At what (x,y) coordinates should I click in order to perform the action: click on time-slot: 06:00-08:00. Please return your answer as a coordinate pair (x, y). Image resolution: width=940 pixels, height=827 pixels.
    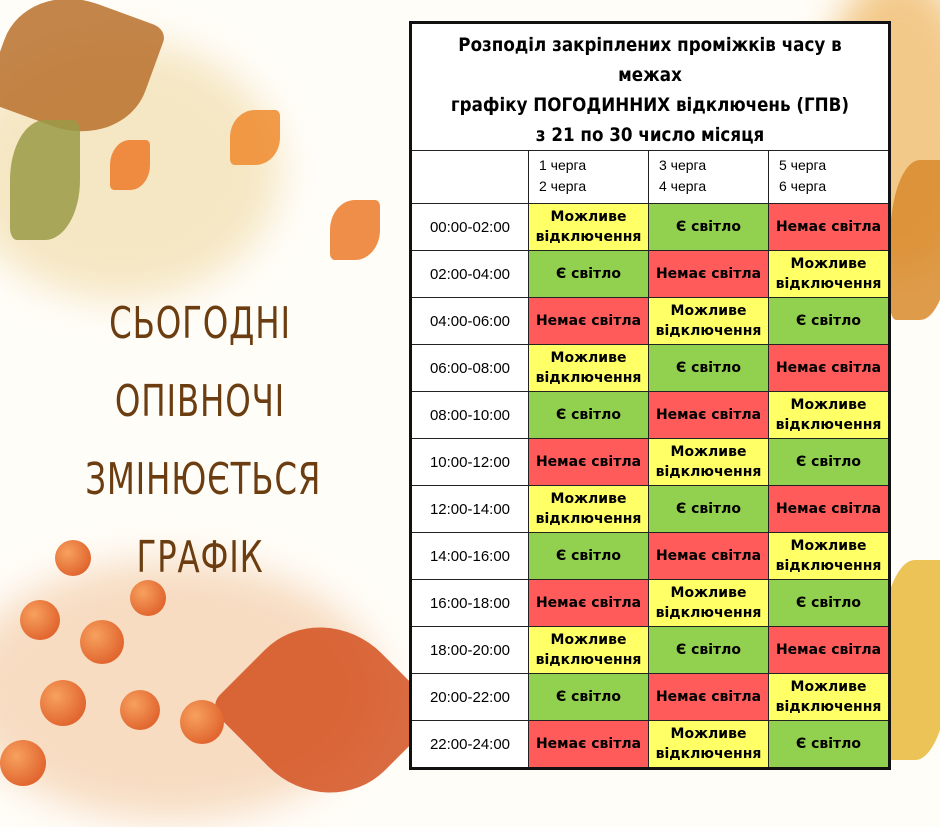
    Looking at the image, I should click on (469, 368).